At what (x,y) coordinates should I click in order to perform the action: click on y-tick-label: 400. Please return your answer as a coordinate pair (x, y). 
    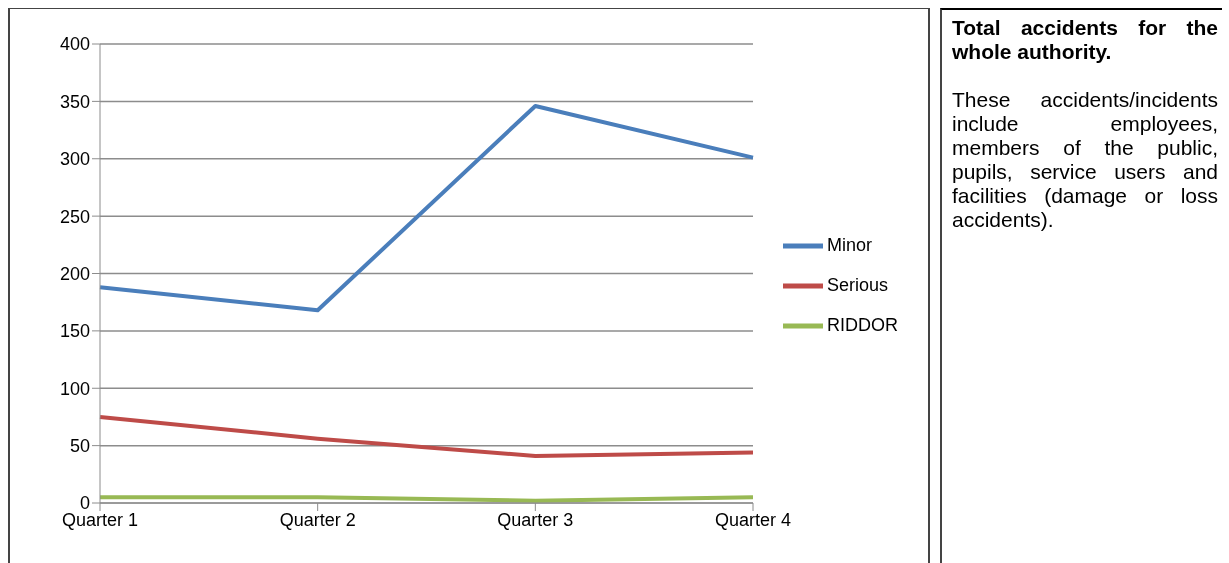
    Looking at the image, I should click on (74, 44).